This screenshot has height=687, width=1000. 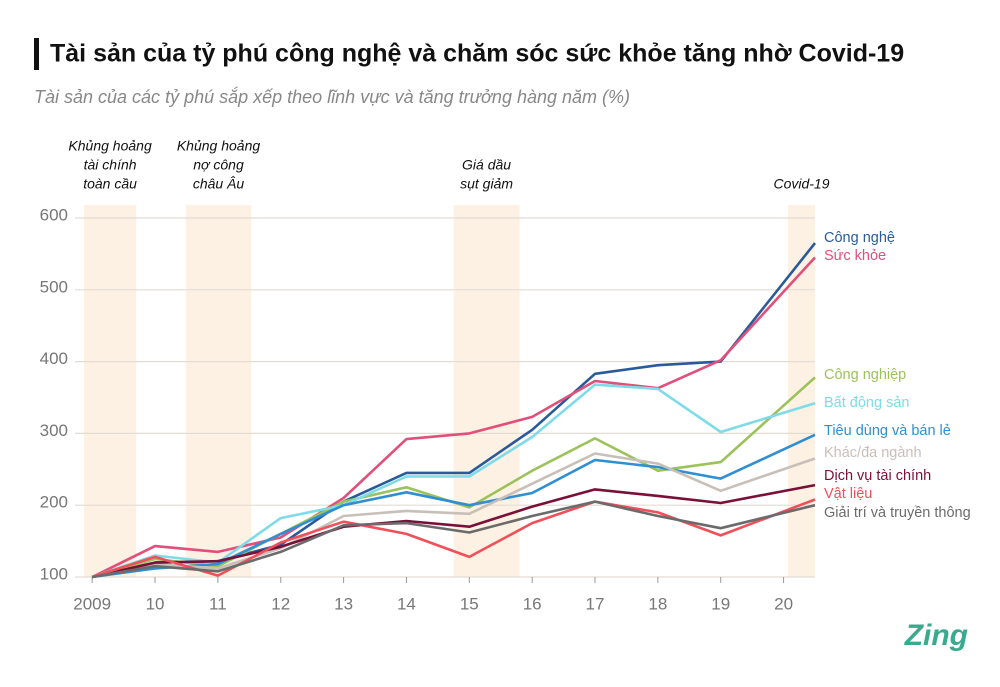 I want to click on x-tick-label: 11, so click(x=218, y=603).